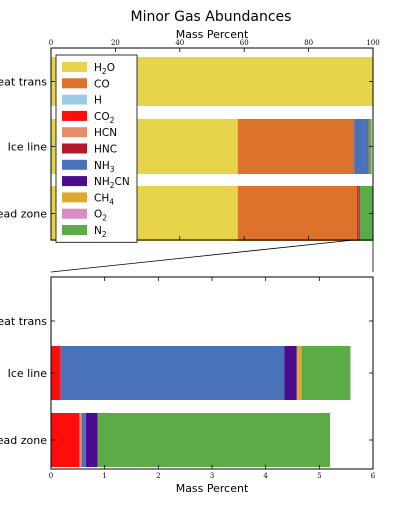 The width and height of the screenshot is (415, 519). Describe the element at coordinates (104, 199) in the screenshot. I see `legend-label-ch4: CH4` at that location.